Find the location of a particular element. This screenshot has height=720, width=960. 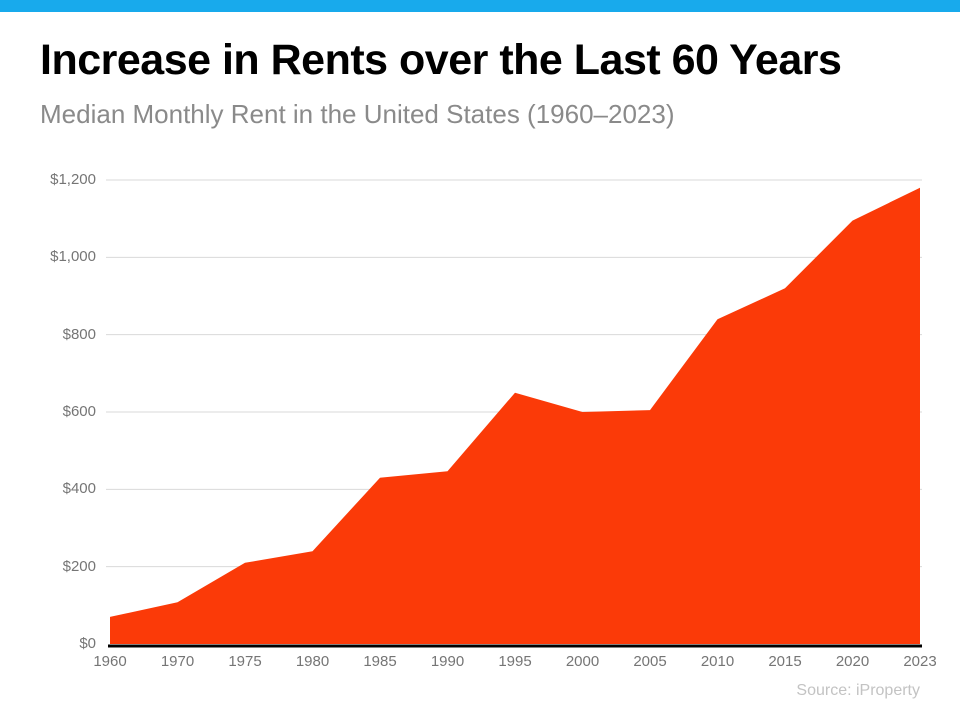

page-title: Increase in Rents over the Last 60 Years is located at coordinates (441, 60).